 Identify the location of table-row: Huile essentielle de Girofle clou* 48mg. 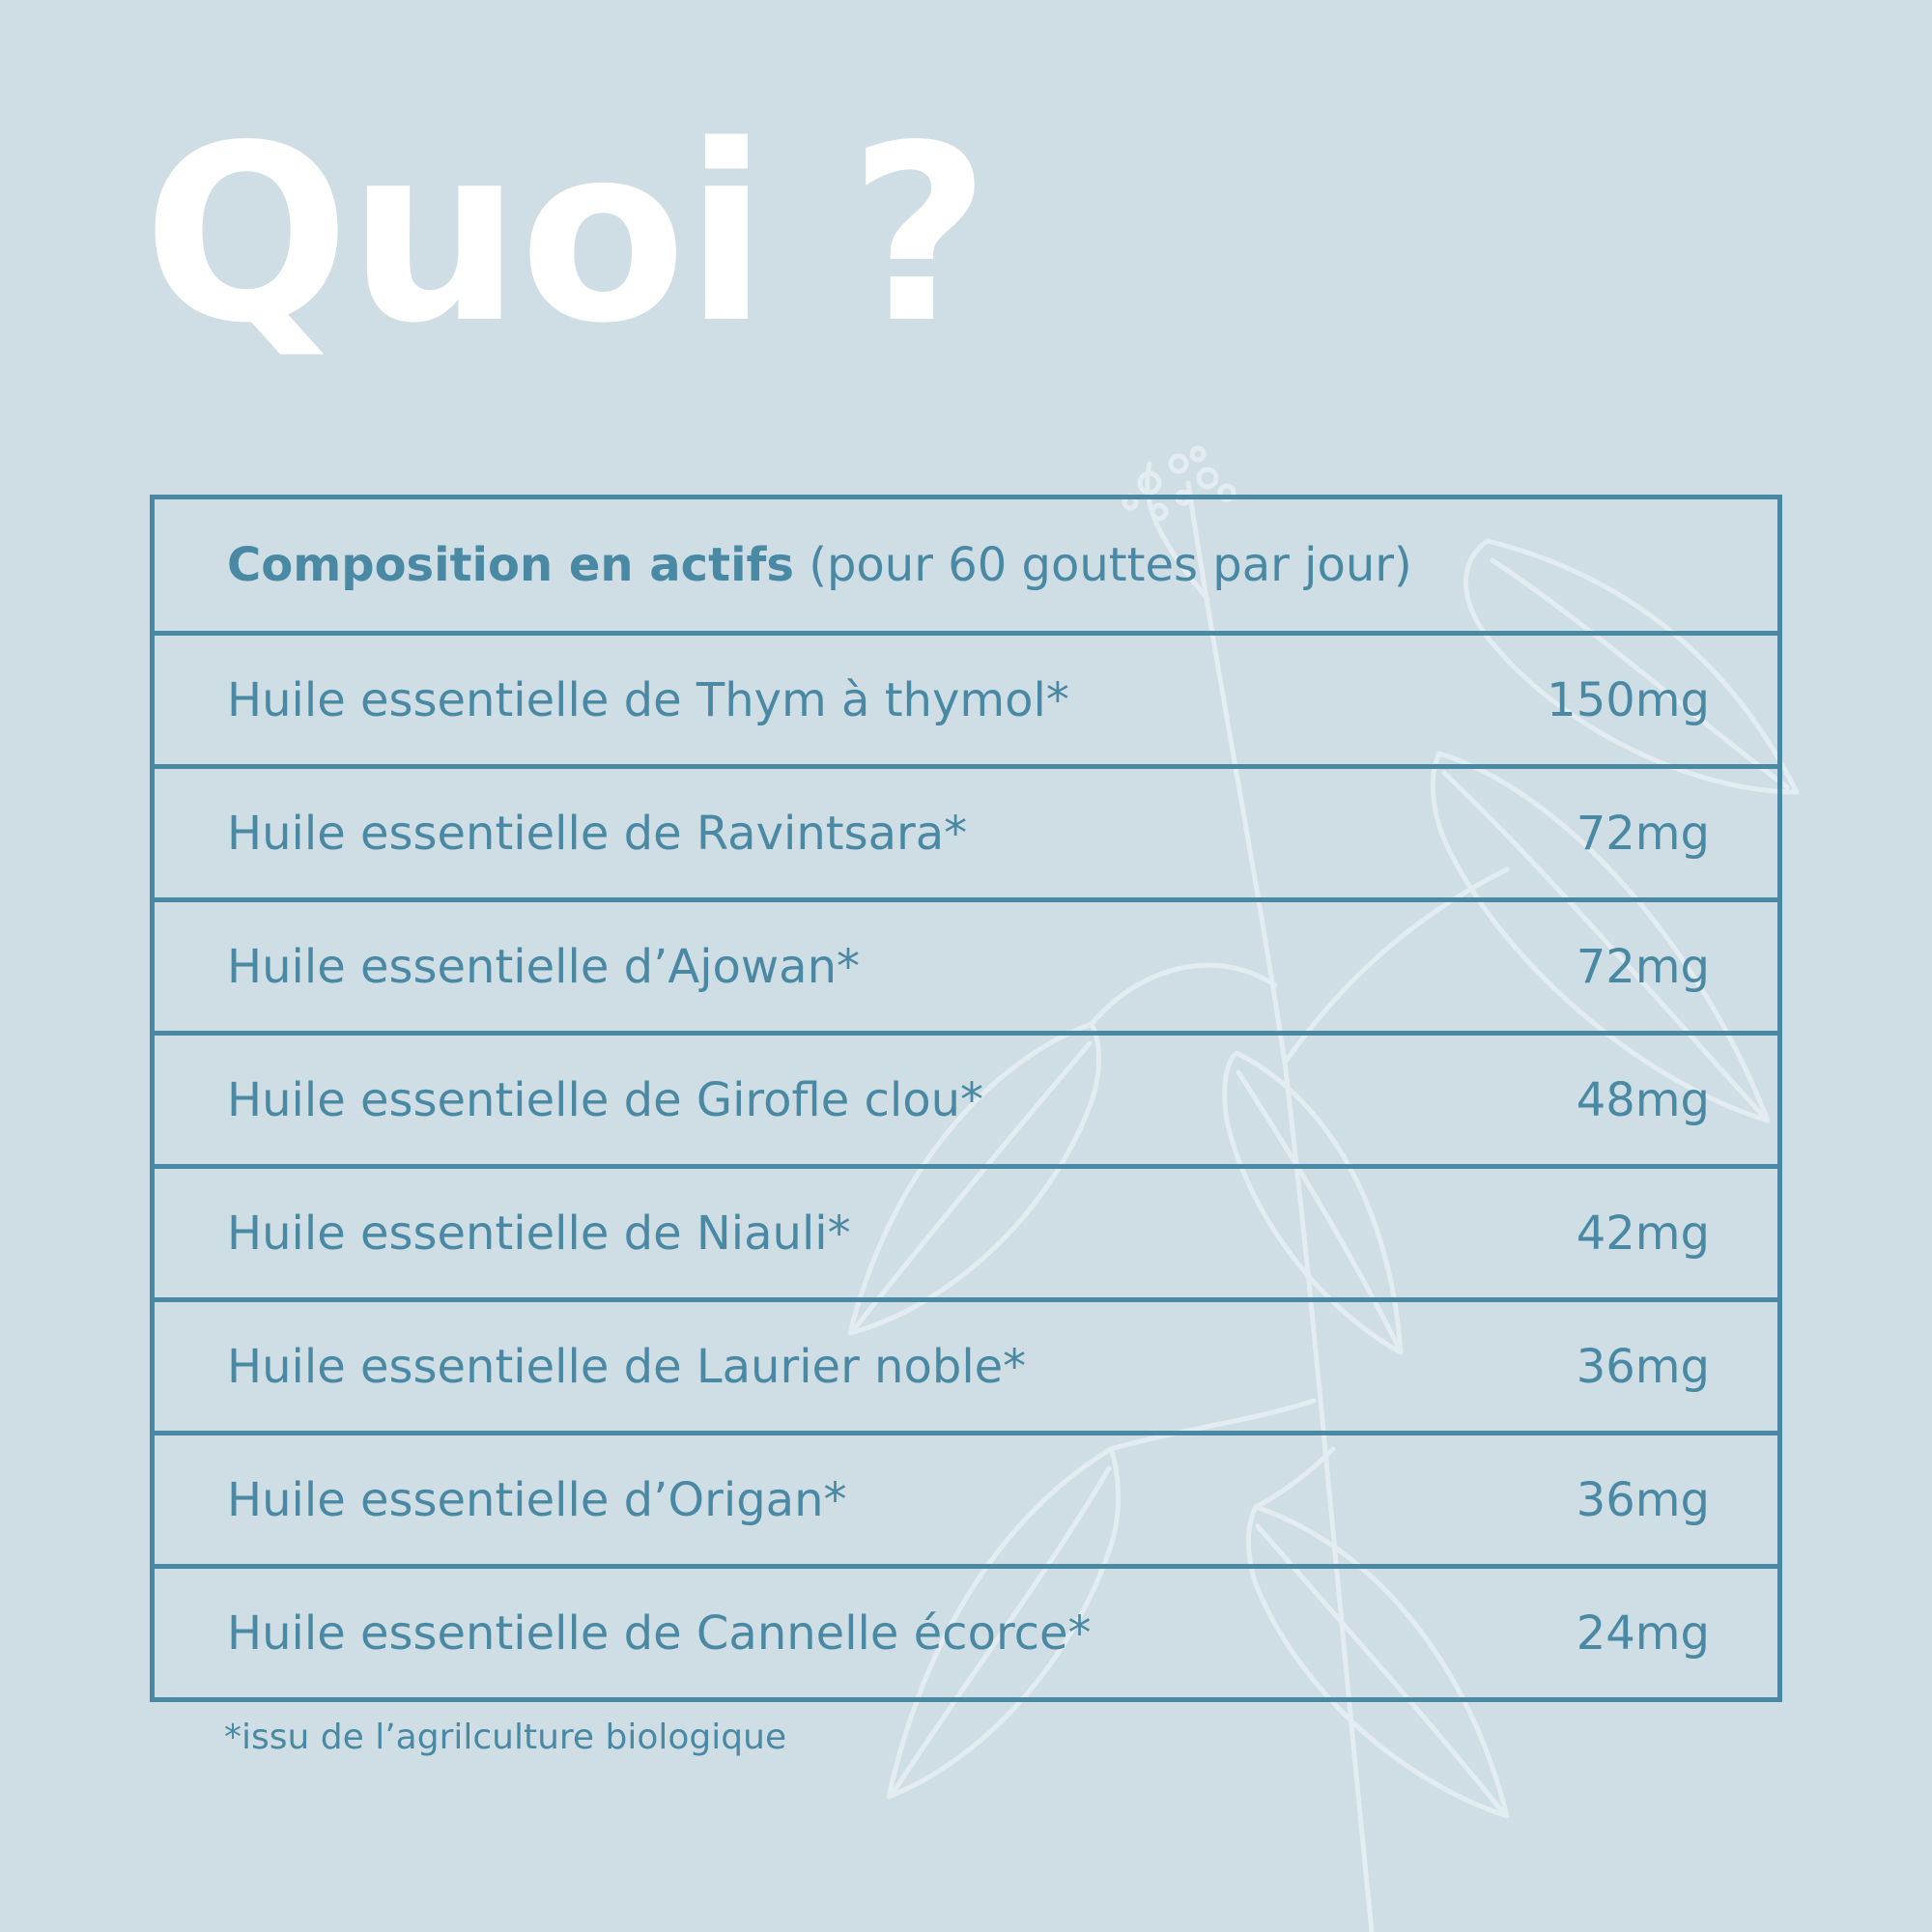
(966, 1102).